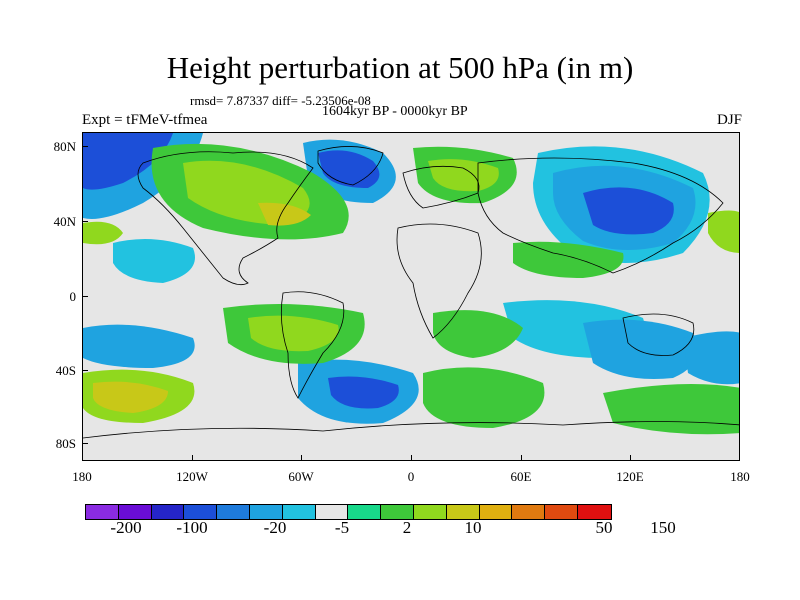 Image resolution: width=800 pixels, height=600 pixels. What do you see at coordinates (630, 476) in the screenshot?
I see `lon-label-120e: 120E` at bounding box center [630, 476].